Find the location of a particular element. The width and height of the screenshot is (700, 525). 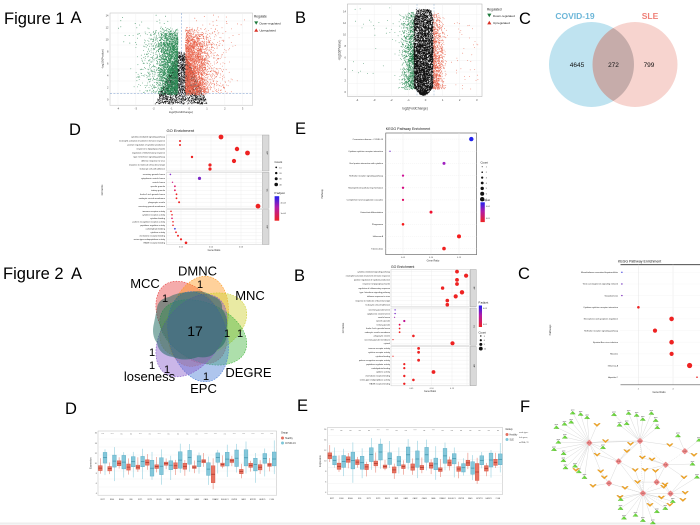

svg-text: 30 is located at coordinates (280, 180).